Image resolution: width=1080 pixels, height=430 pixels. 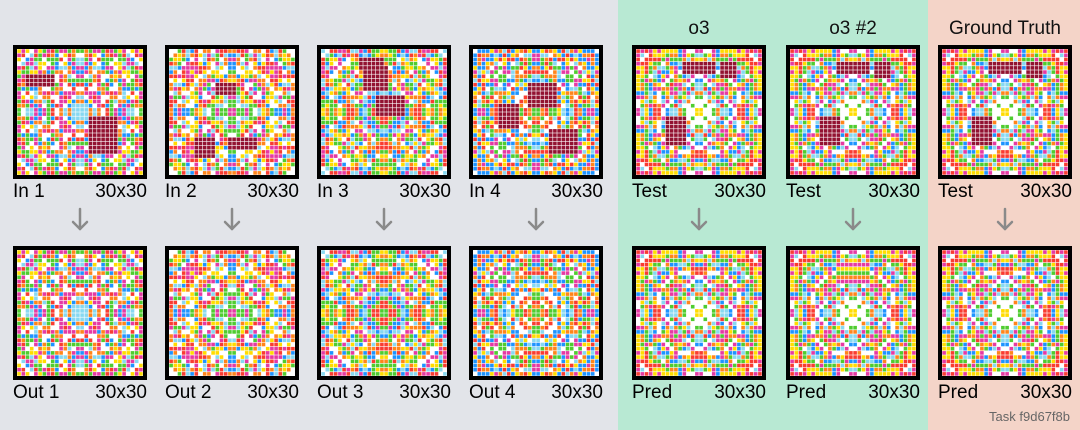 I want to click on grid-name: In 2, so click(x=181, y=191).